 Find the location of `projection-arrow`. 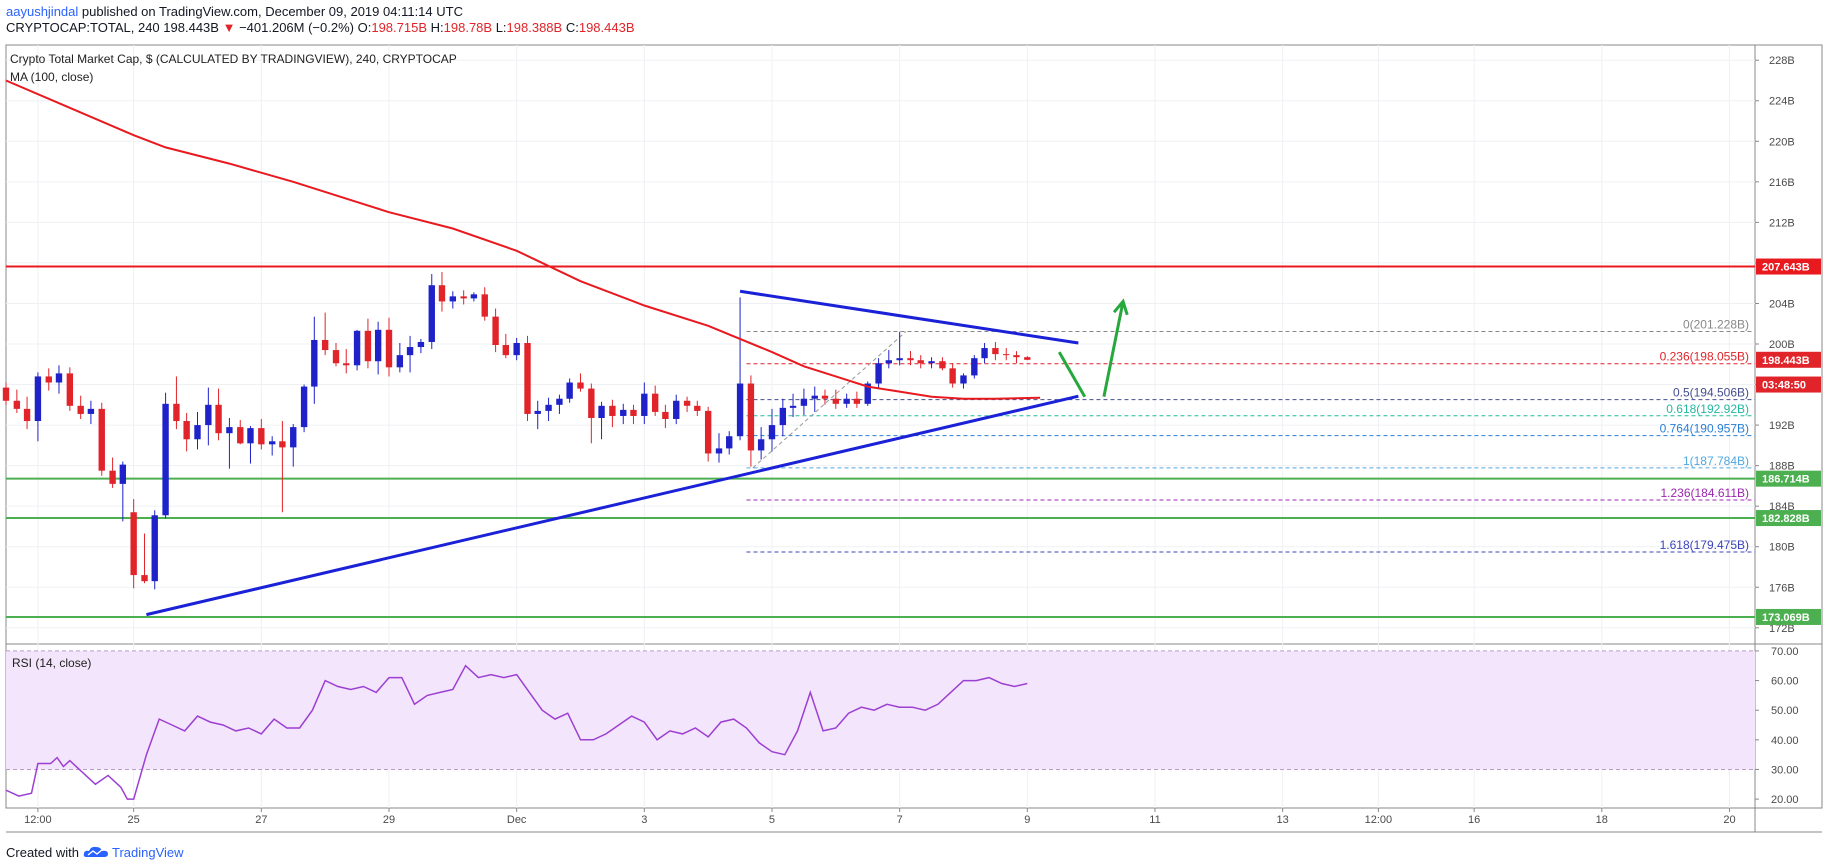

projection-arrow is located at coordinates (1113, 349).